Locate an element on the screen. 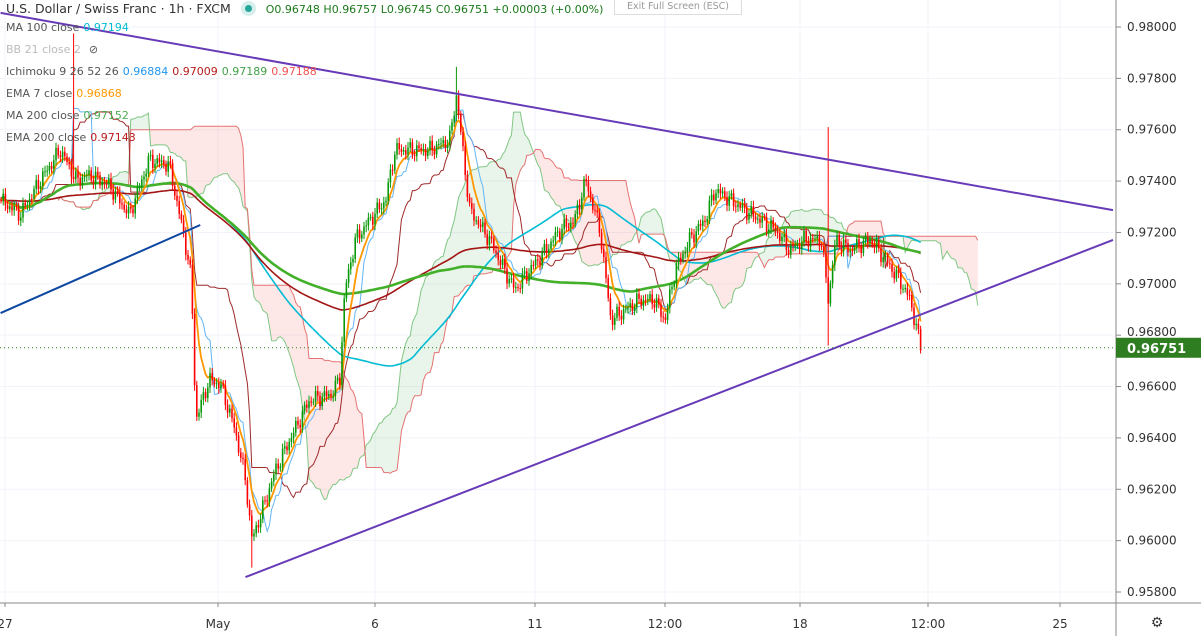  exit-fullscreen-button: Exit Full Screen (ESC) is located at coordinates (678, 7).